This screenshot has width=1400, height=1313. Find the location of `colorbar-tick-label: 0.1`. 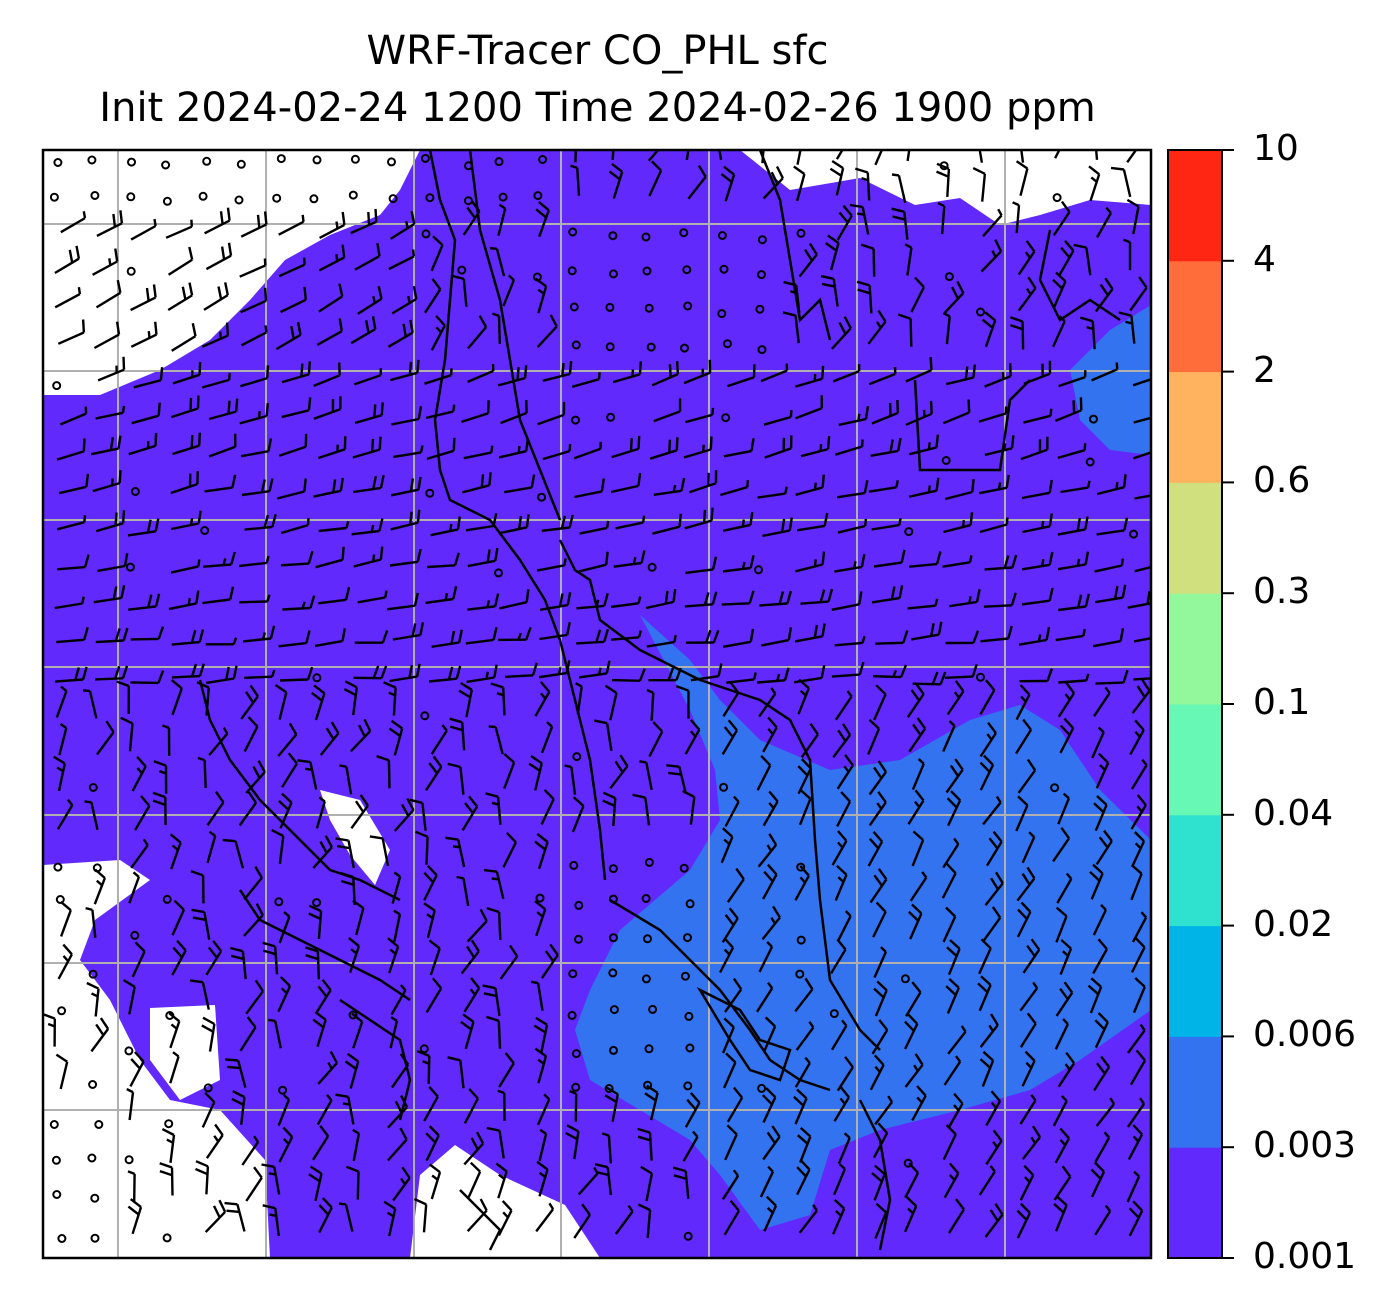

colorbar-tick-label: 0.1 is located at coordinates (1282, 702).